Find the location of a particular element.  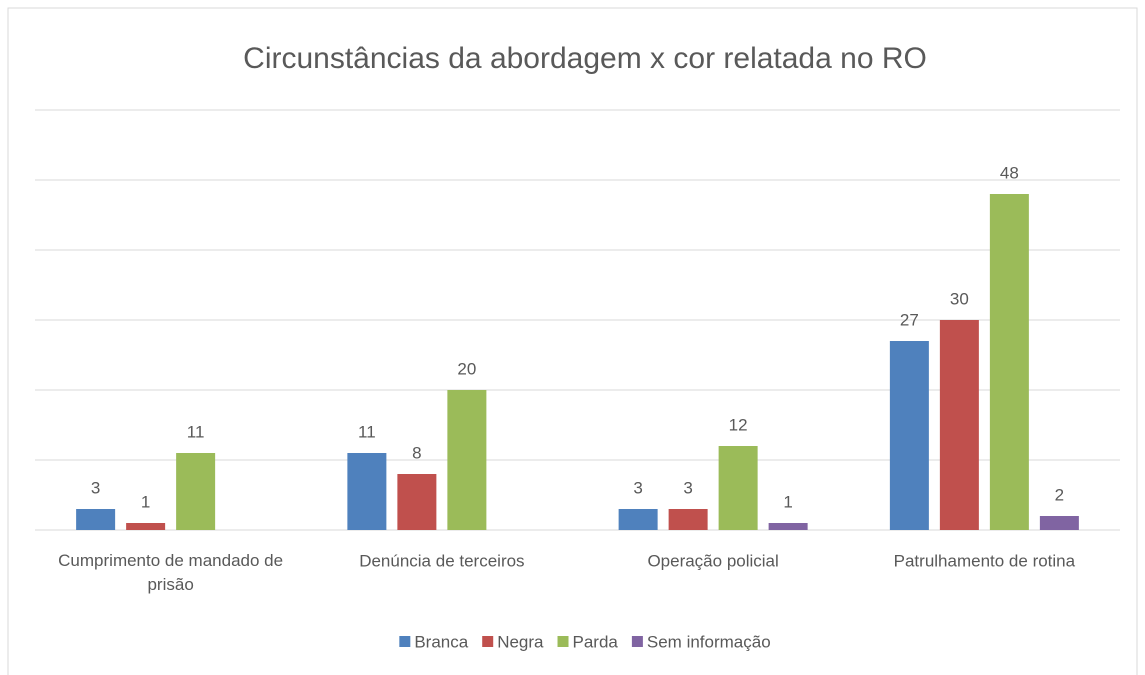

x-tick-label: Patrulhamento de rotina is located at coordinates (985, 560).